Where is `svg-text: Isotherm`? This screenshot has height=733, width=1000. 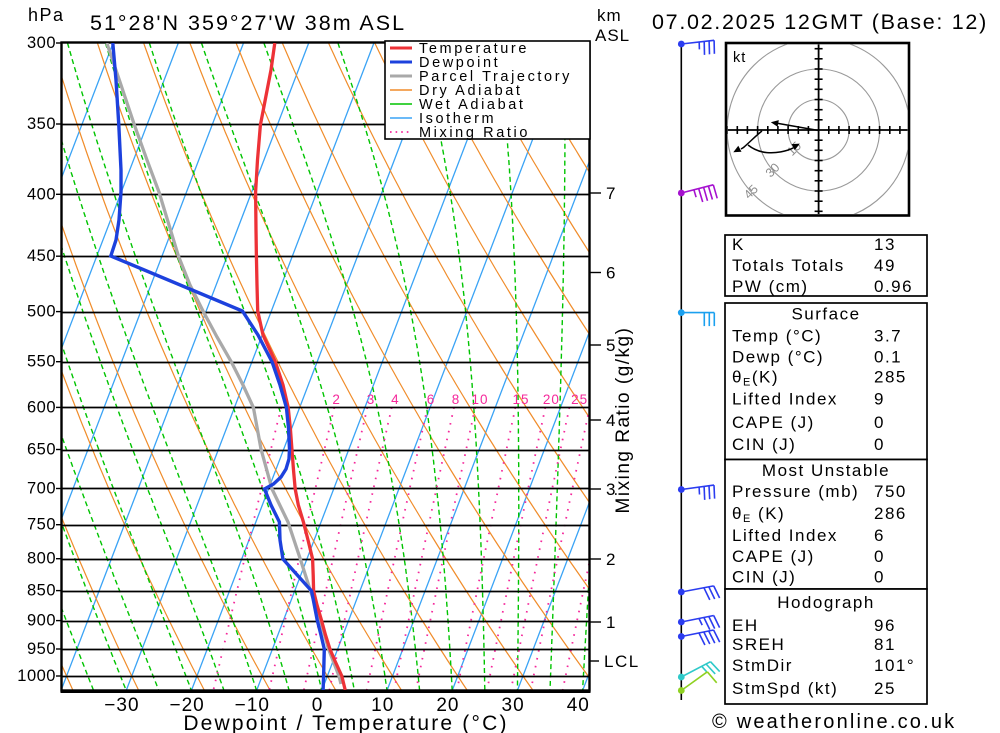
svg-text: Isotherm is located at coordinates (457, 119).